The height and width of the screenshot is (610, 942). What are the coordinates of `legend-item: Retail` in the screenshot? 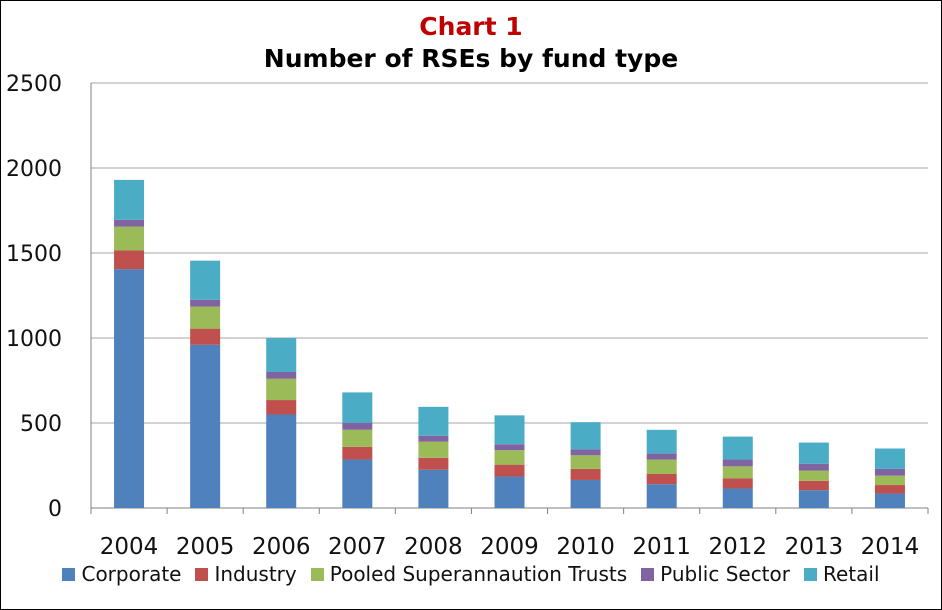 It's located at (841, 574).